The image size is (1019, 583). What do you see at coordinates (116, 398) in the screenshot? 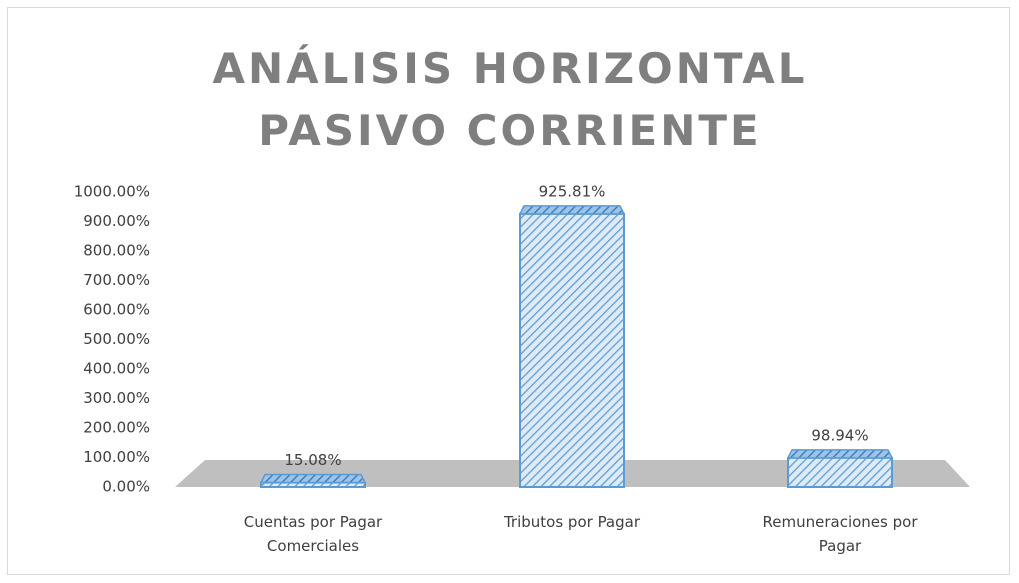
I see `y-tick-label: 300.00%` at bounding box center [116, 398].